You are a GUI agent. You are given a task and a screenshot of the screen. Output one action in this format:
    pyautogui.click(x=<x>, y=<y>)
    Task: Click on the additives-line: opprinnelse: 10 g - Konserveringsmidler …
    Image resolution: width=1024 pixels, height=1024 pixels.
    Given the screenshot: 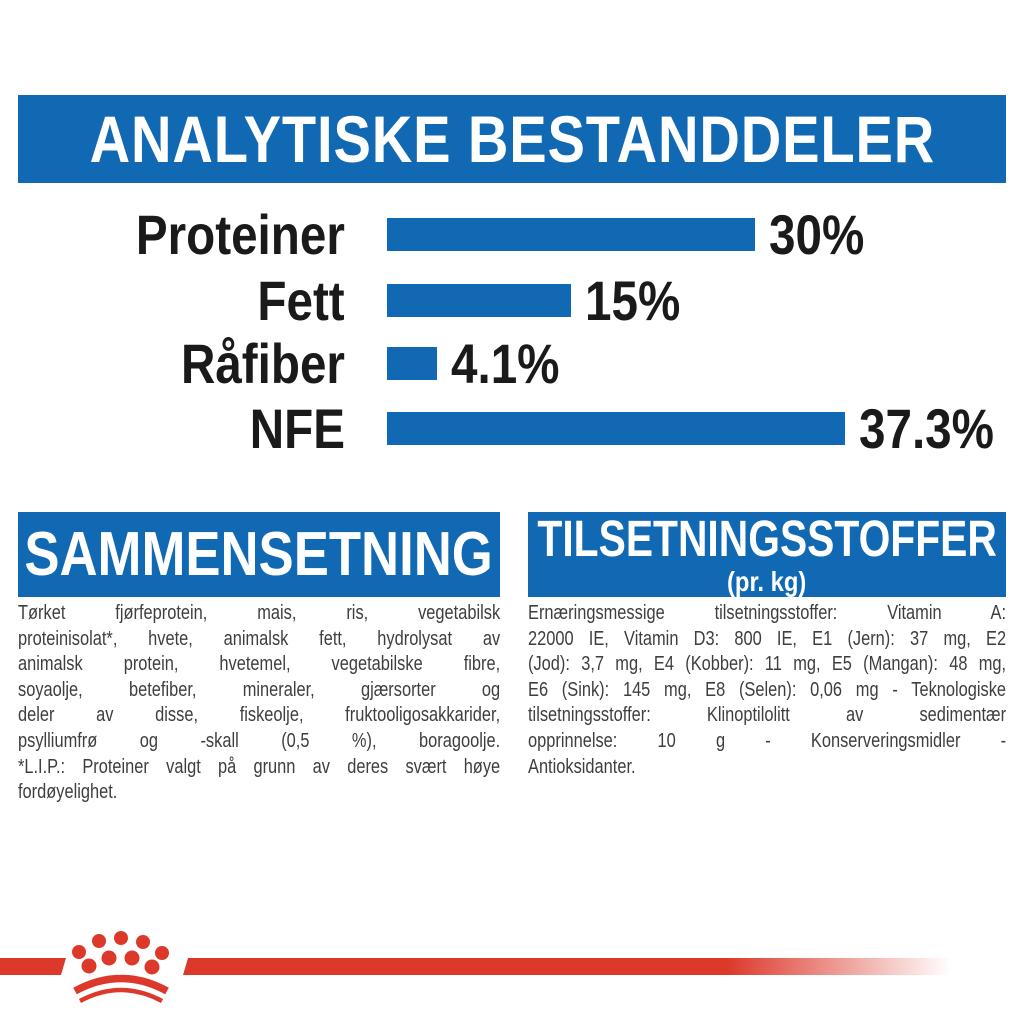 What is the action you would take?
    pyautogui.click(x=767, y=740)
    